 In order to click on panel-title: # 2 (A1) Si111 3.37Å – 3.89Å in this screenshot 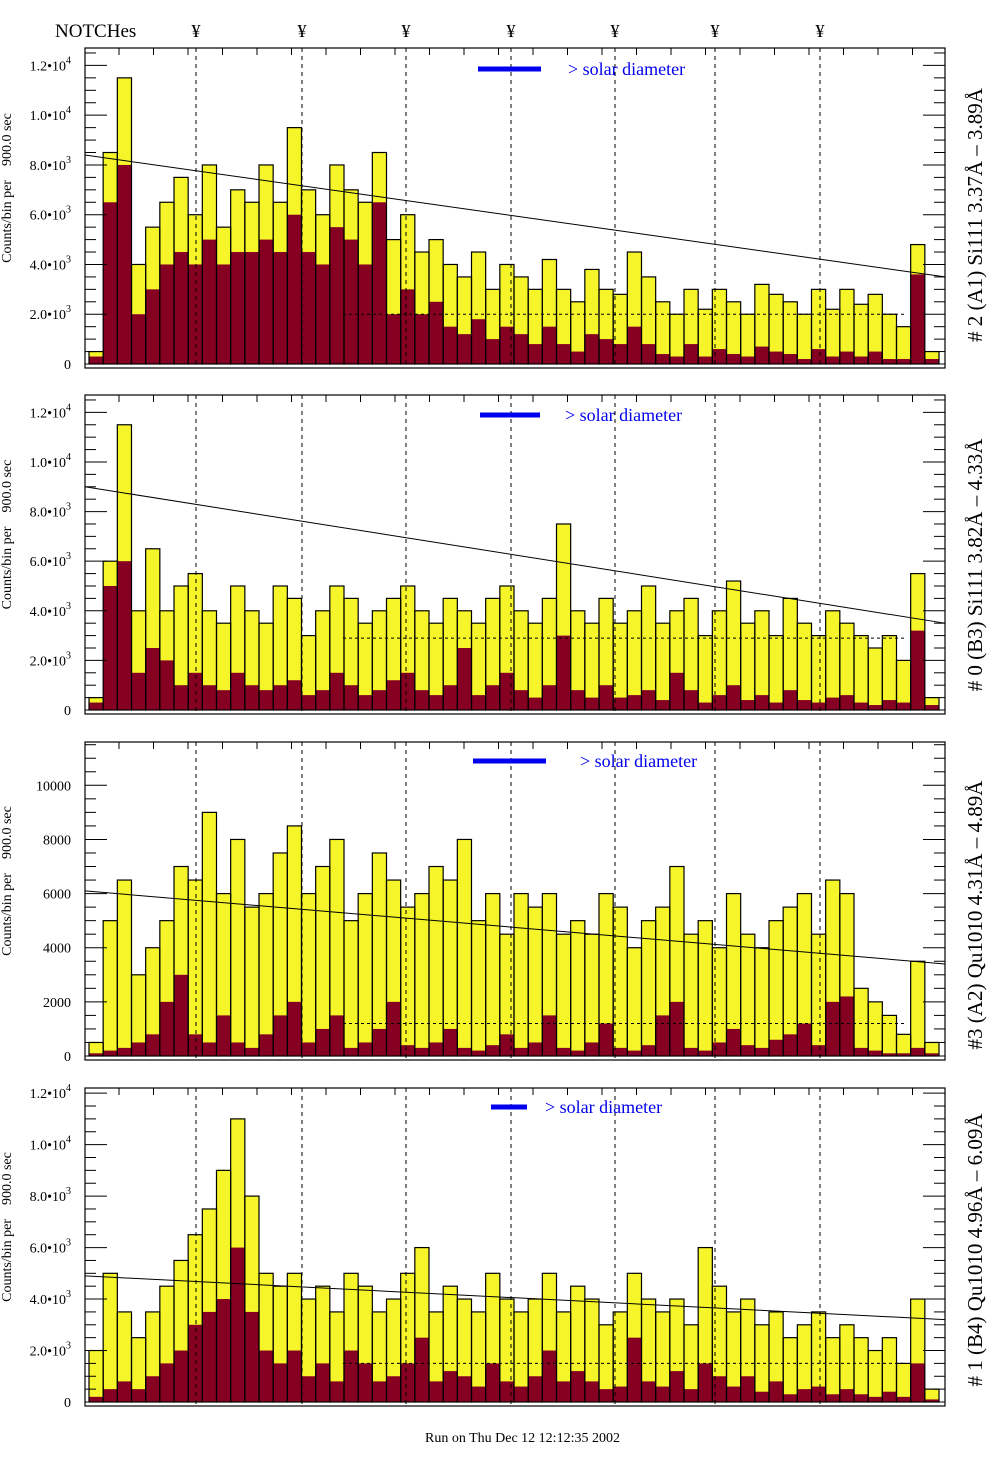, I will do `click(975, 214)`.